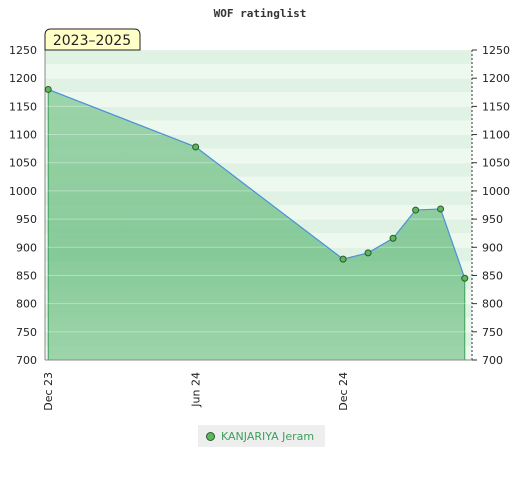  I want to click on y-tick-label-right: 1250, so click(496, 50).